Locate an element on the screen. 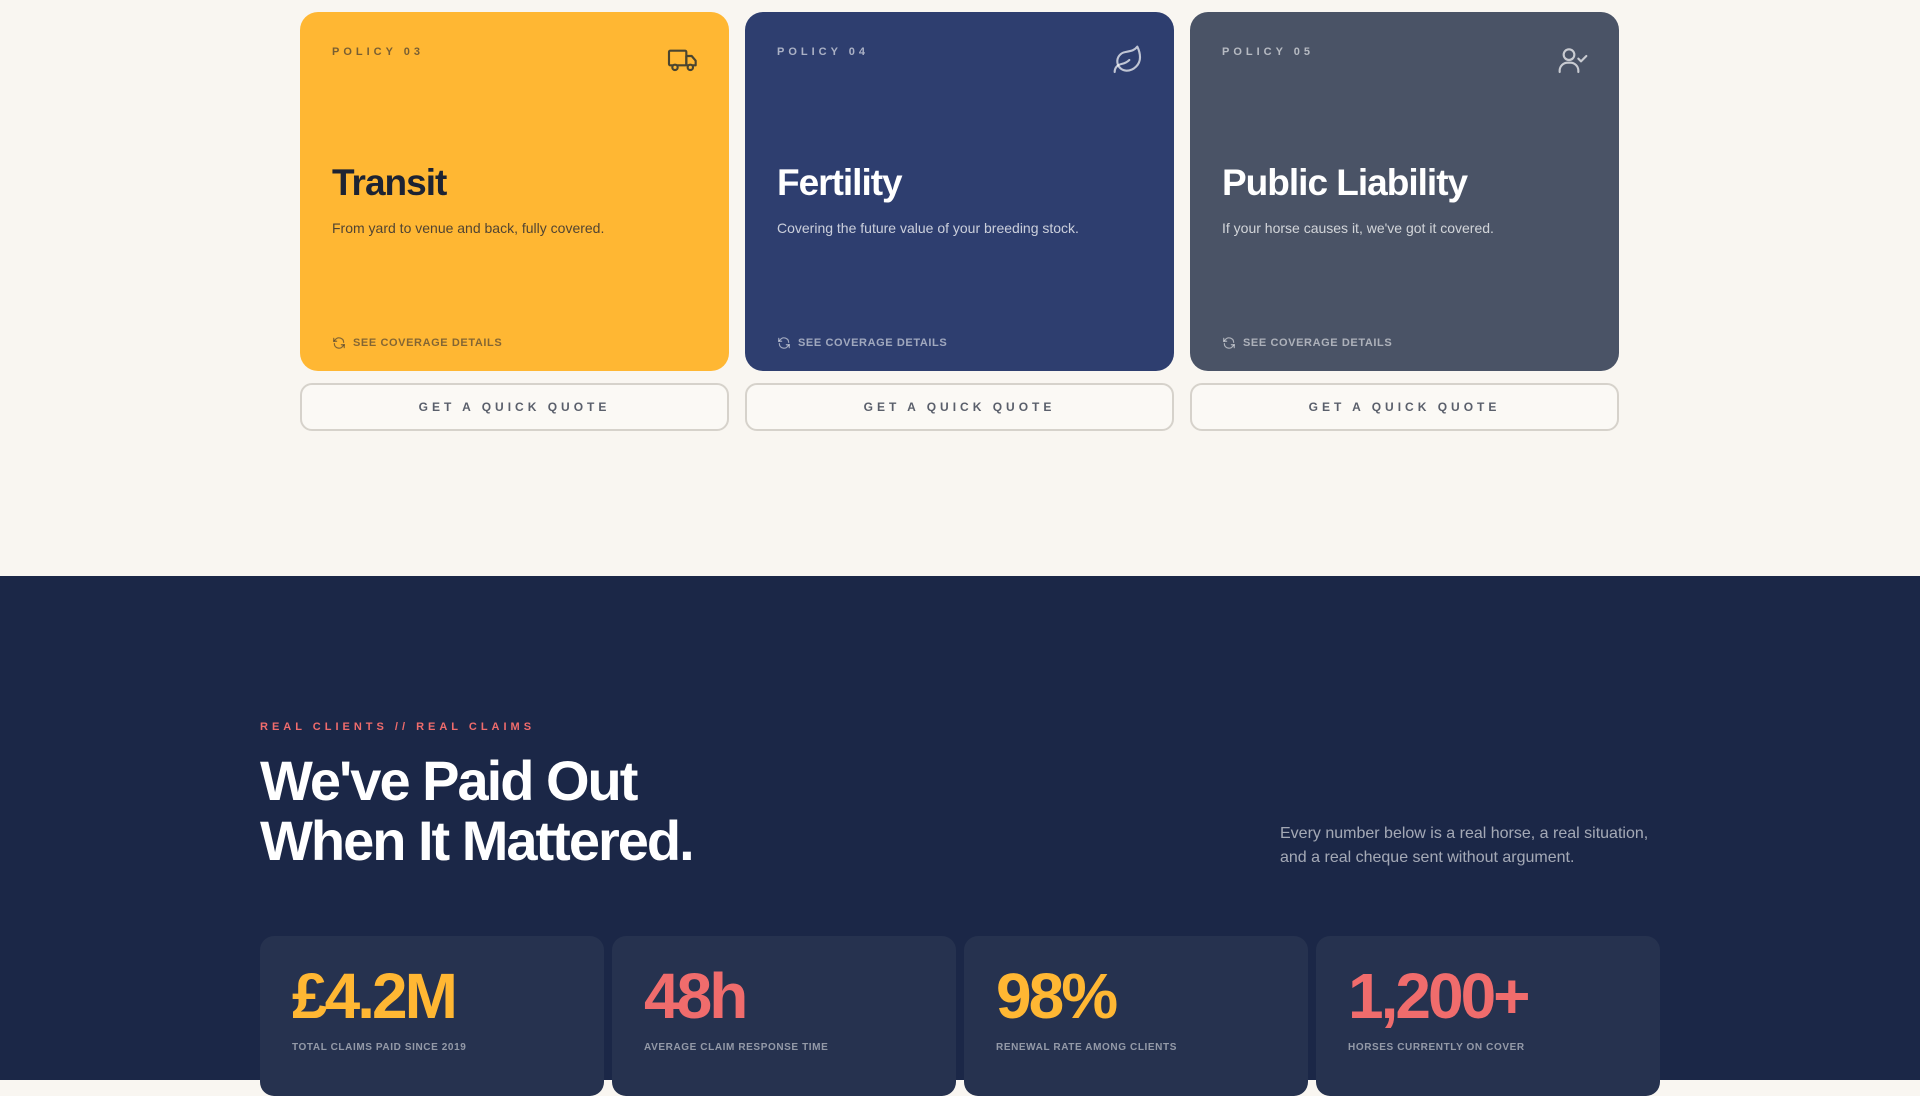 This screenshot has height=1096, width=1920. stat-value: 48h is located at coordinates (696, 996).